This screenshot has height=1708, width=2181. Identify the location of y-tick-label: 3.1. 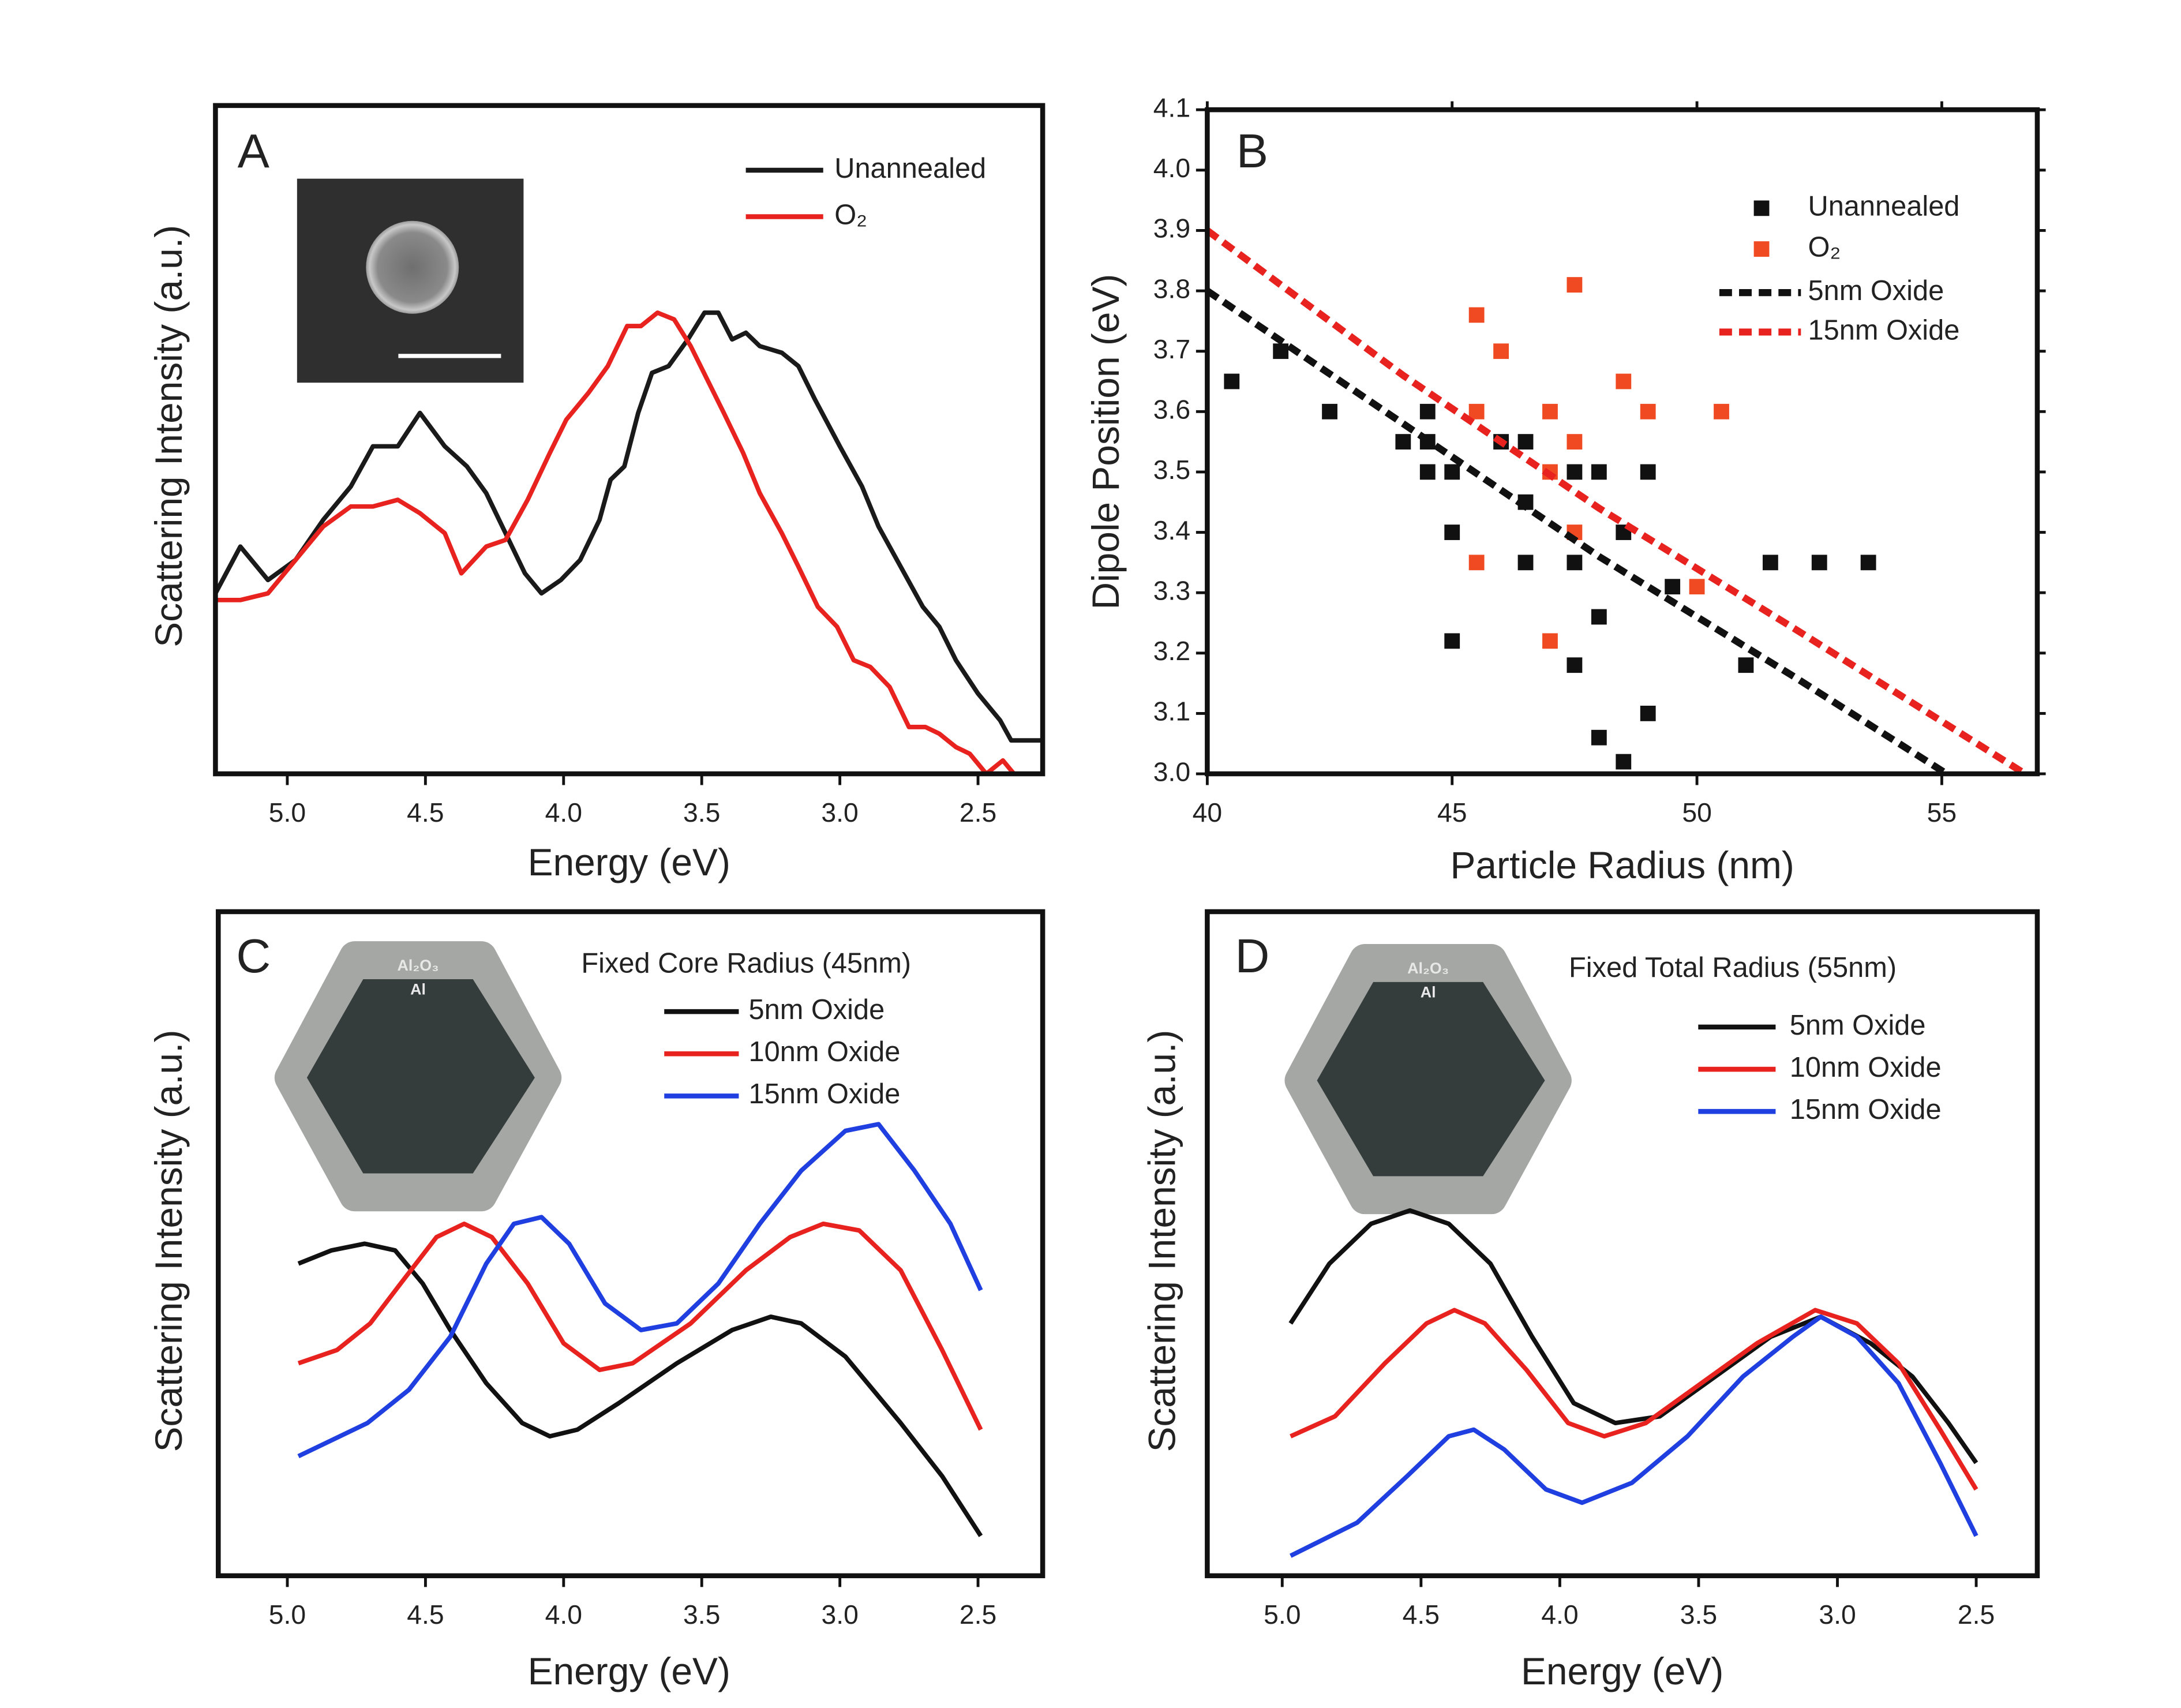
(1171, 711).